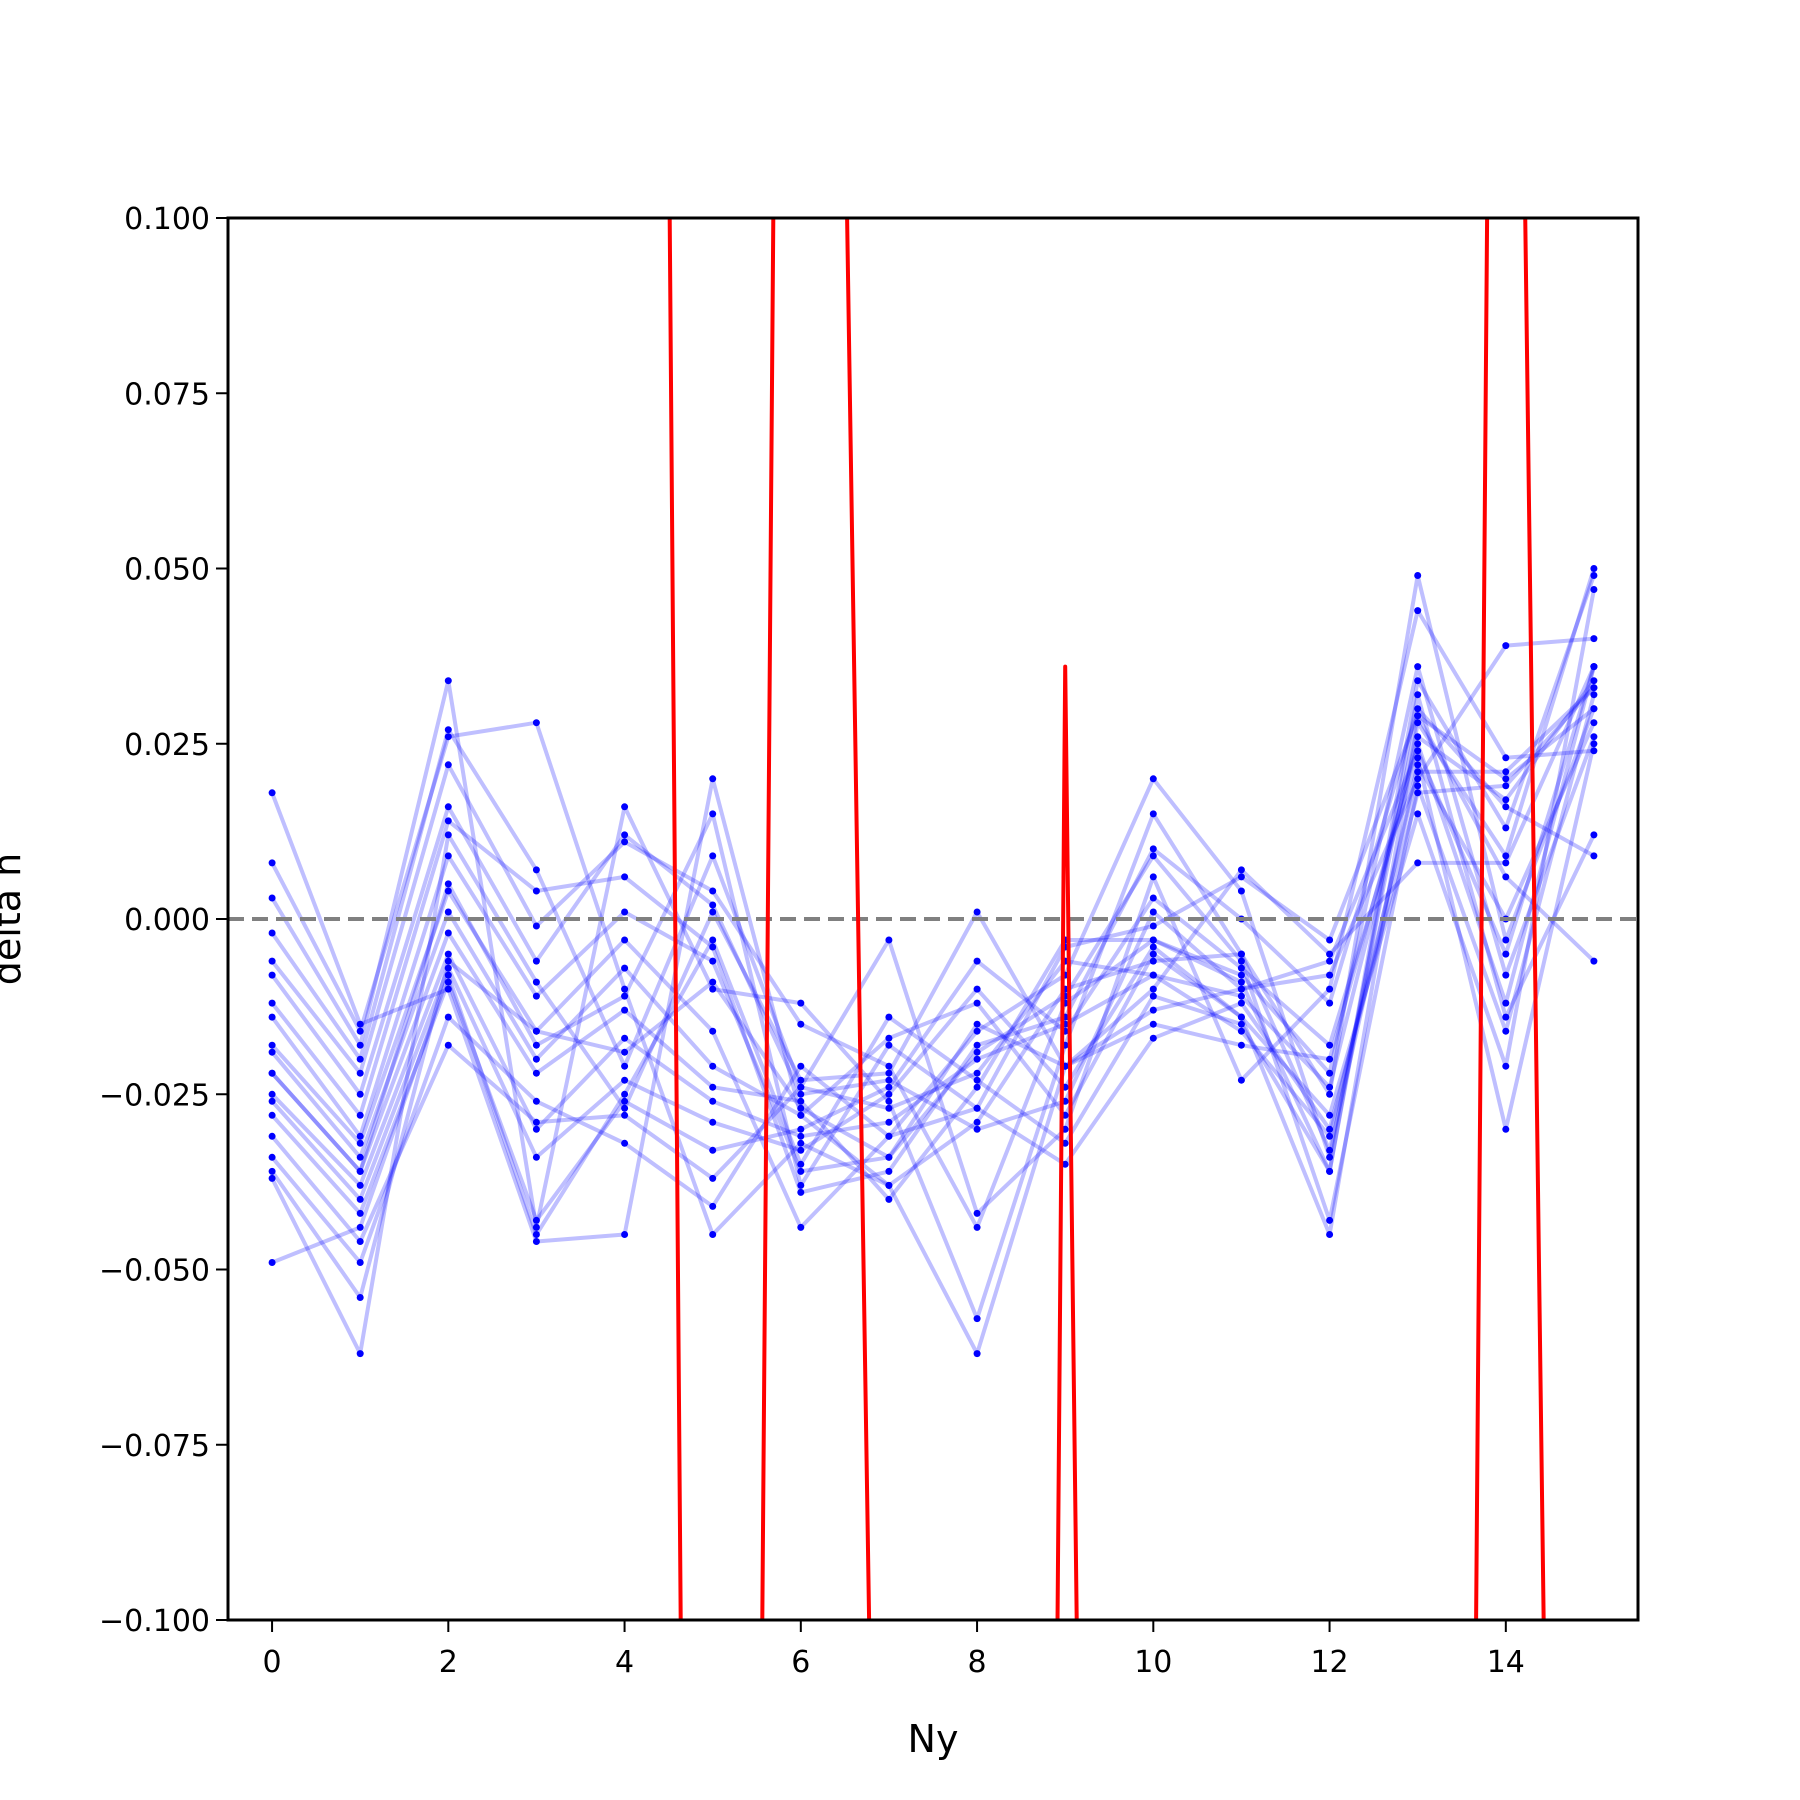 Image resolution: width=1800 pixels, height=1800 pixels. I want to click on y-tick-label: 0.000, so click(167, 920).